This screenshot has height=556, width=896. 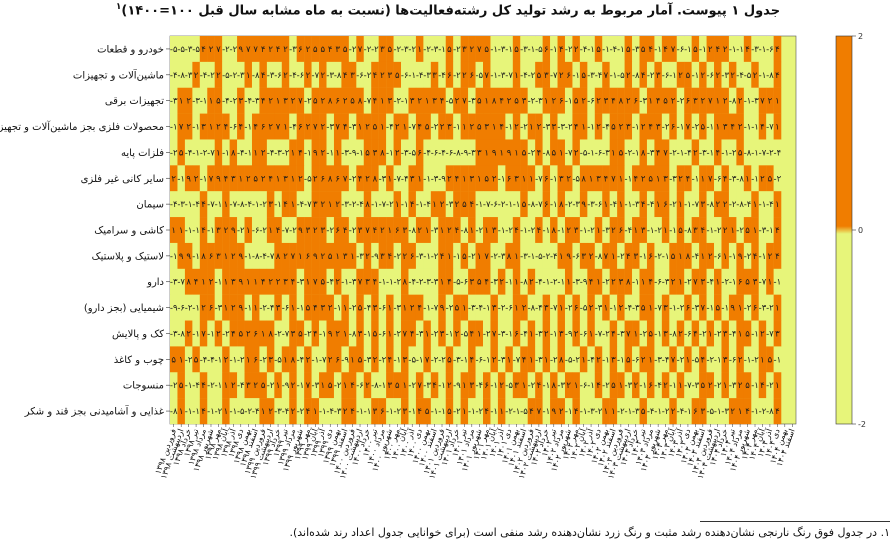 I want to click on cell-value: -۹, so click(x=442, y=179).